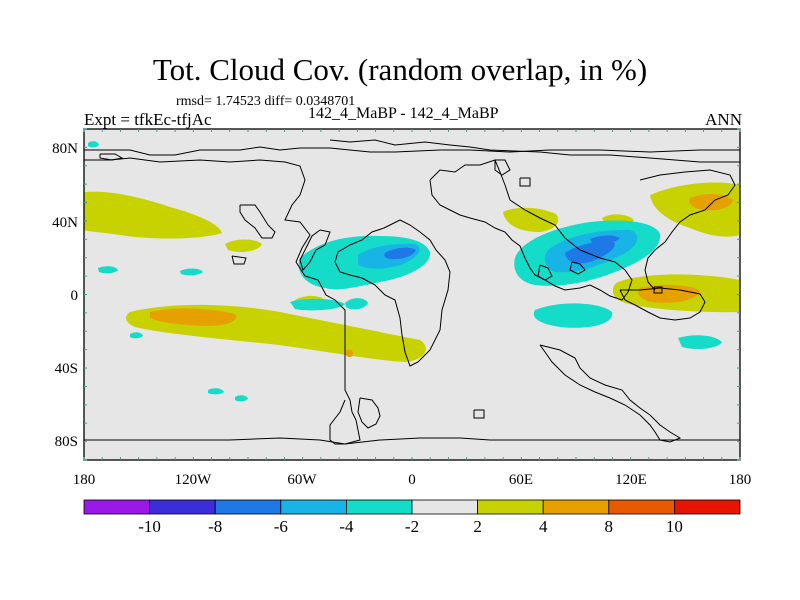 The image size is (800, 600). What do you see at coordinates (65, 223) in the screenshot?
I see `lat-tick-label: 40N` at bounding box center [65, 223].